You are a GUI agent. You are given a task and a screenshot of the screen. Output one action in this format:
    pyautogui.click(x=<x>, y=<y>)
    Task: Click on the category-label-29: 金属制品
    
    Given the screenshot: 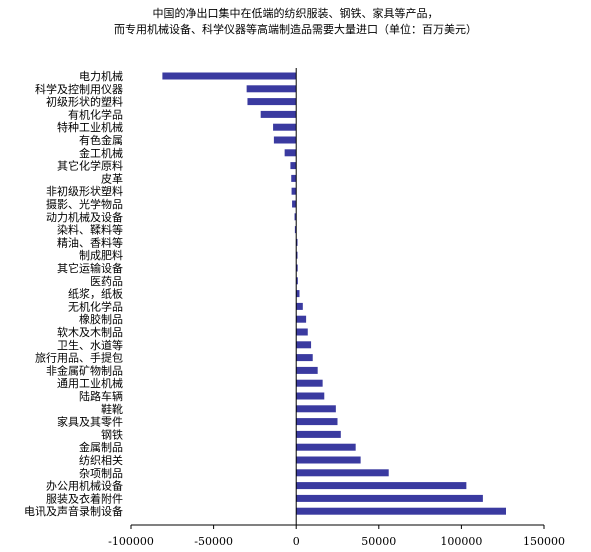 What is the action you would take?
    pyautogui.click(x=101, y=447)
    